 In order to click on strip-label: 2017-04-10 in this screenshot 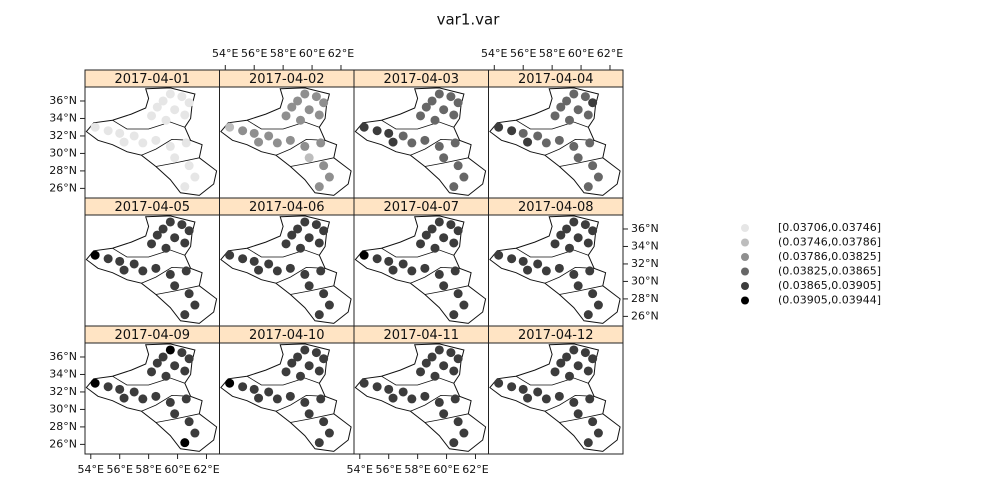, I will do `click(287, 335)`.